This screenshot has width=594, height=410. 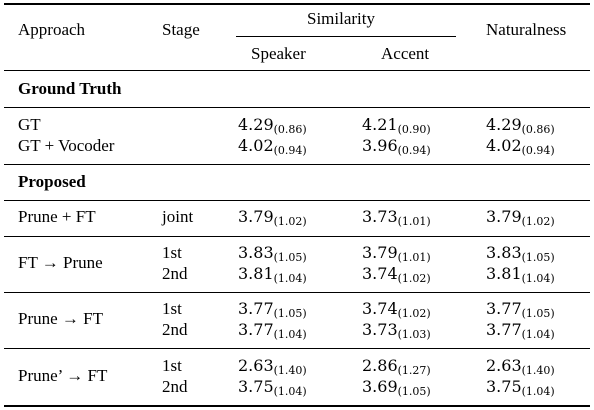 I want to click on row-gtvoc-speaker: 4.02(0.94), so click(x=272, y=146).